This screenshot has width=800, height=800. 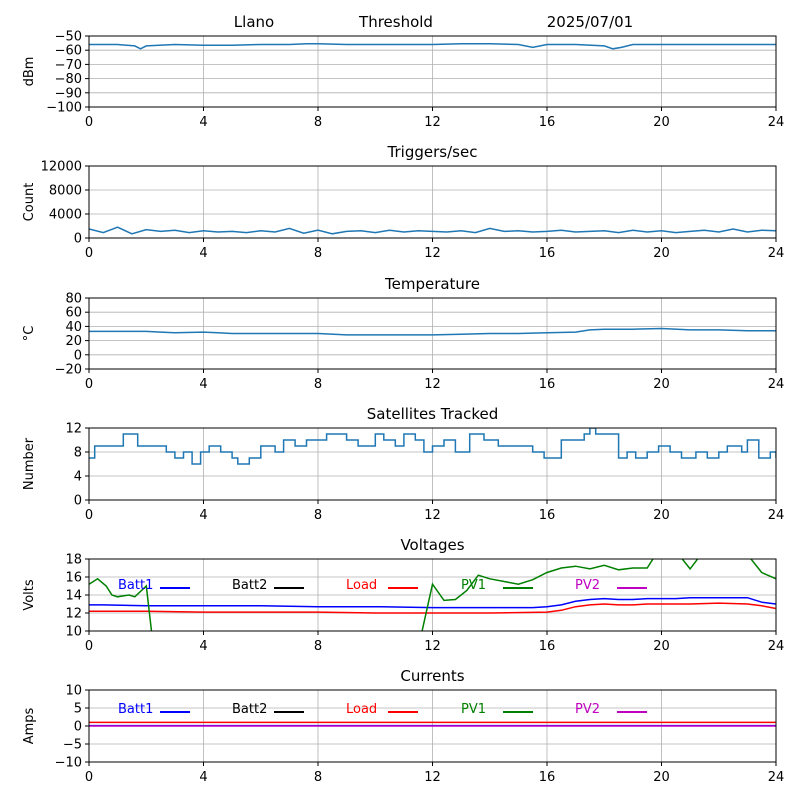 What do you see at coordinates (68, 93) in the screenshot?
I see `y-tick-label: −90` at bounding box center [68, 93].